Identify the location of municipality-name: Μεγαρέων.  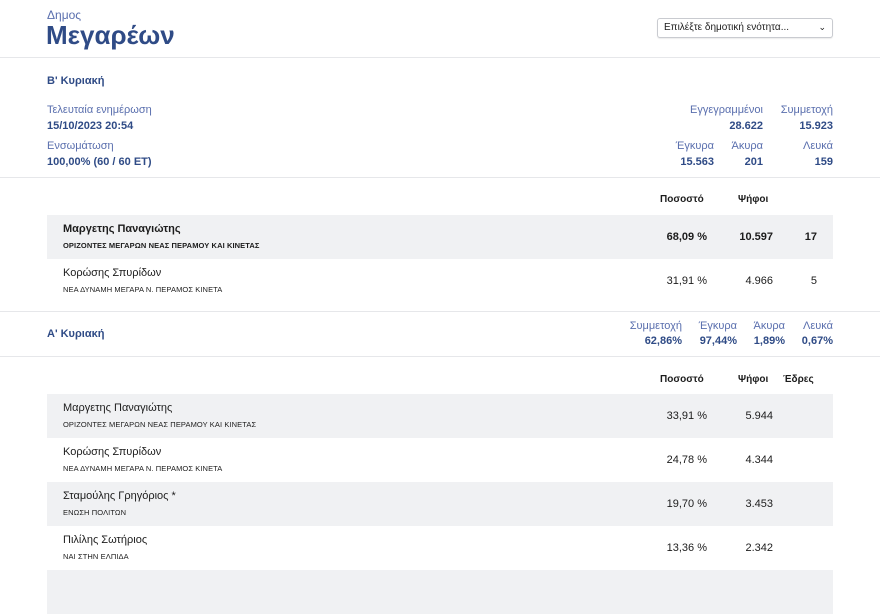
(110, 35).